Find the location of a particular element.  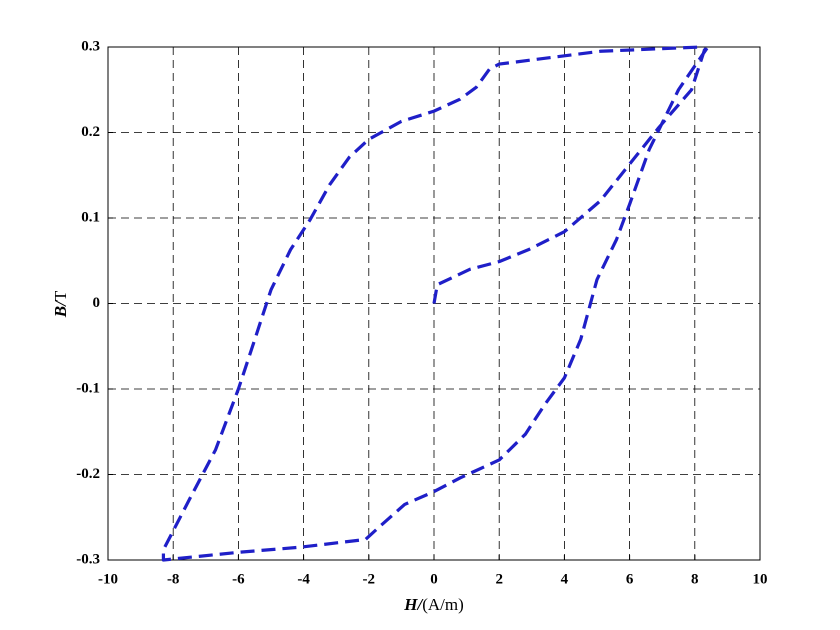

y-tick-label: 0 is located at coordinates (97, 303).